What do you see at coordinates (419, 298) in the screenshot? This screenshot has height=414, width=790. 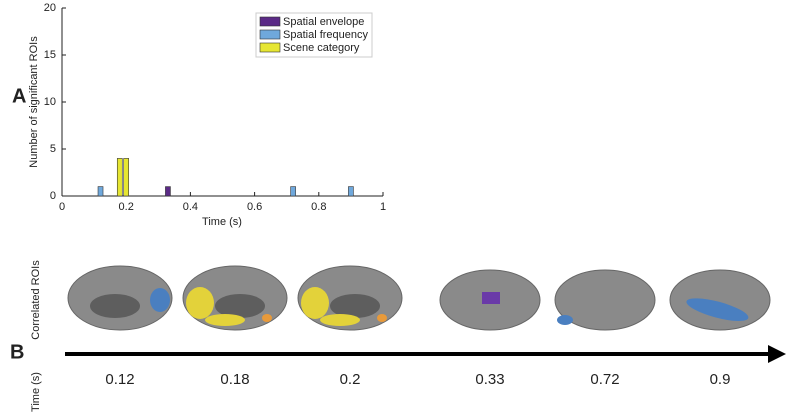 I see `brains` at bounding box center [419, 298].